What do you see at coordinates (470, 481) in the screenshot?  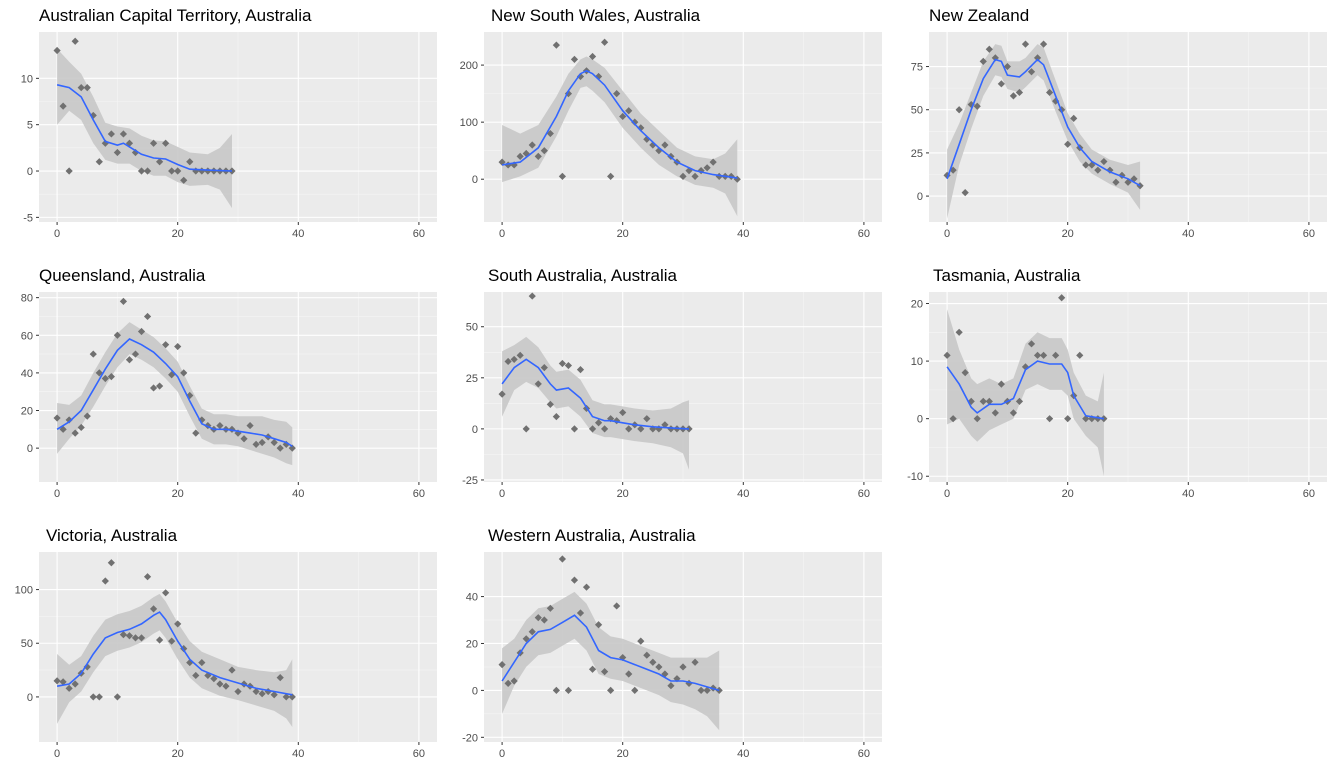 I see `y-tick-label: -25` at bounding box center [470, 481].